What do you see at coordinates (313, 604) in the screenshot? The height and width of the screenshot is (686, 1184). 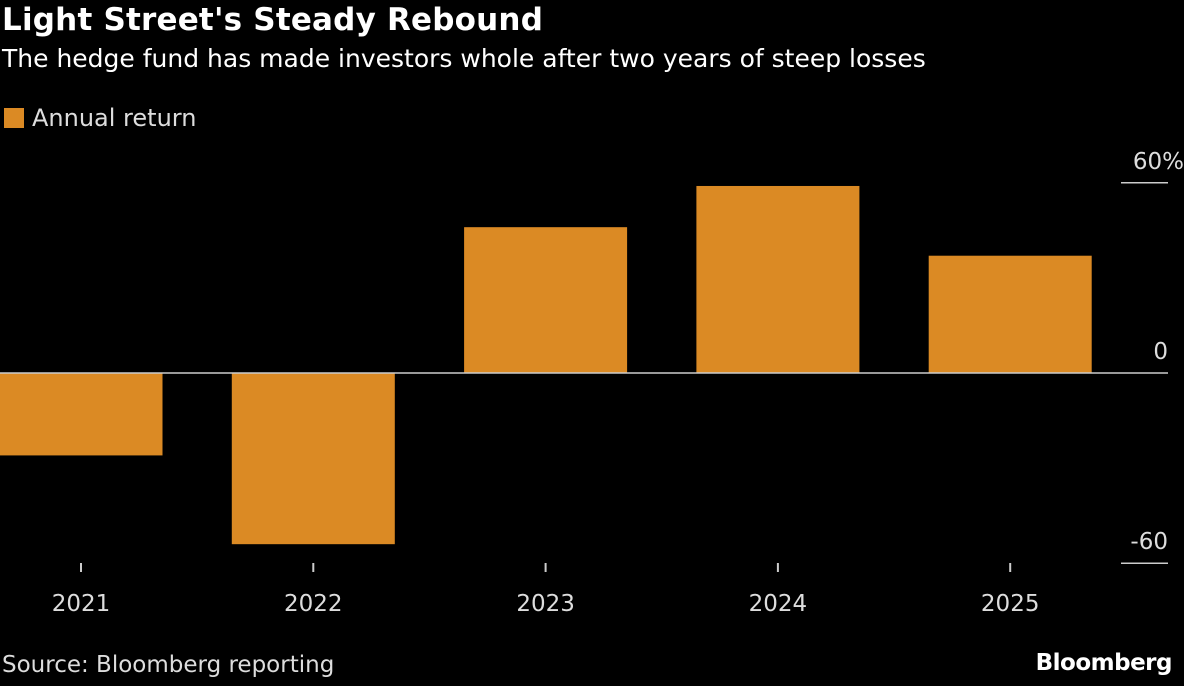 I see `x-tick-label: 2022` at bounding box center [313, 604].